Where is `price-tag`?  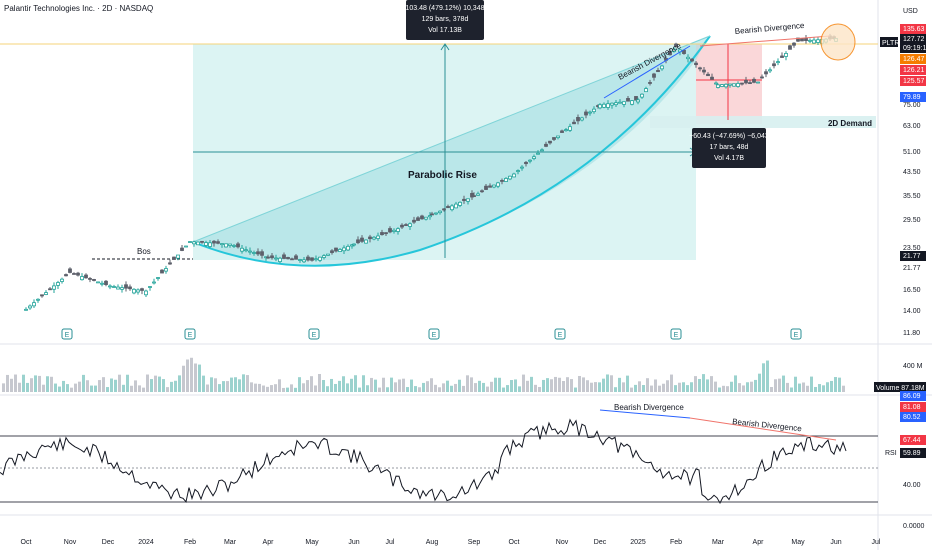
price-tag is located at coordinates (913, 70).